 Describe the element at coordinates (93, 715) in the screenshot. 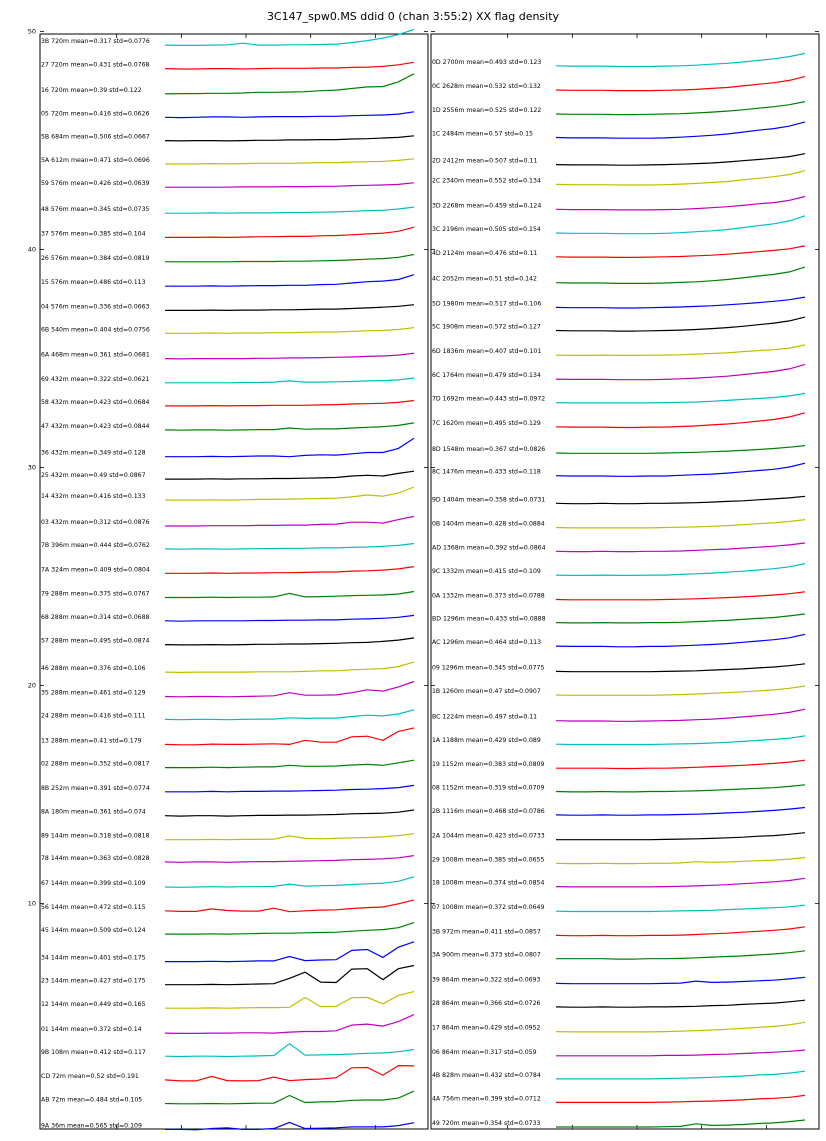

I see `series-label: 24 288m mean=0.416 std=0.111` at that location.